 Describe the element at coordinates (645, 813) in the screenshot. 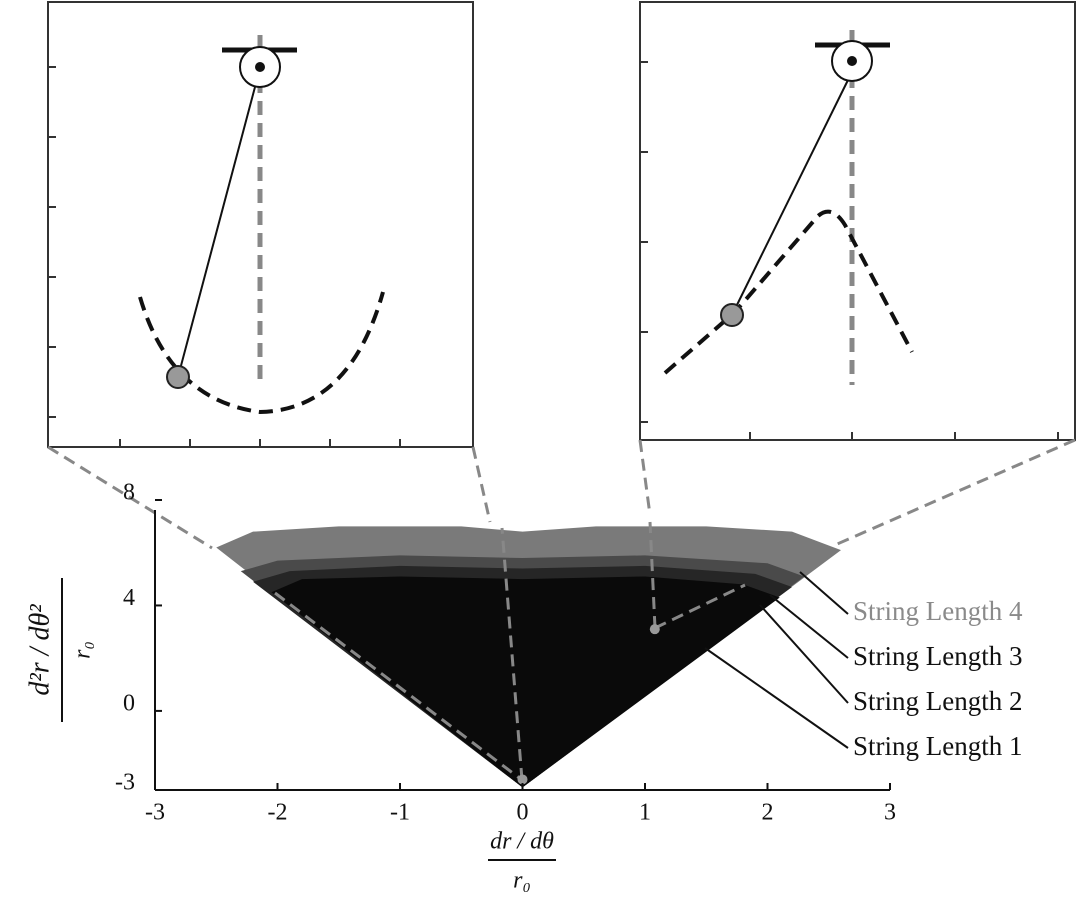

I see `x-tick-label: 1` at that location.